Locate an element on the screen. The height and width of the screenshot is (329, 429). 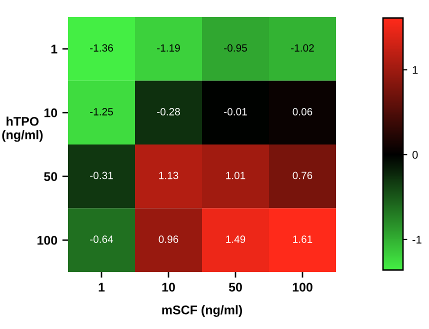
color-bar-label: 1 is located at coordinates (415, 70).